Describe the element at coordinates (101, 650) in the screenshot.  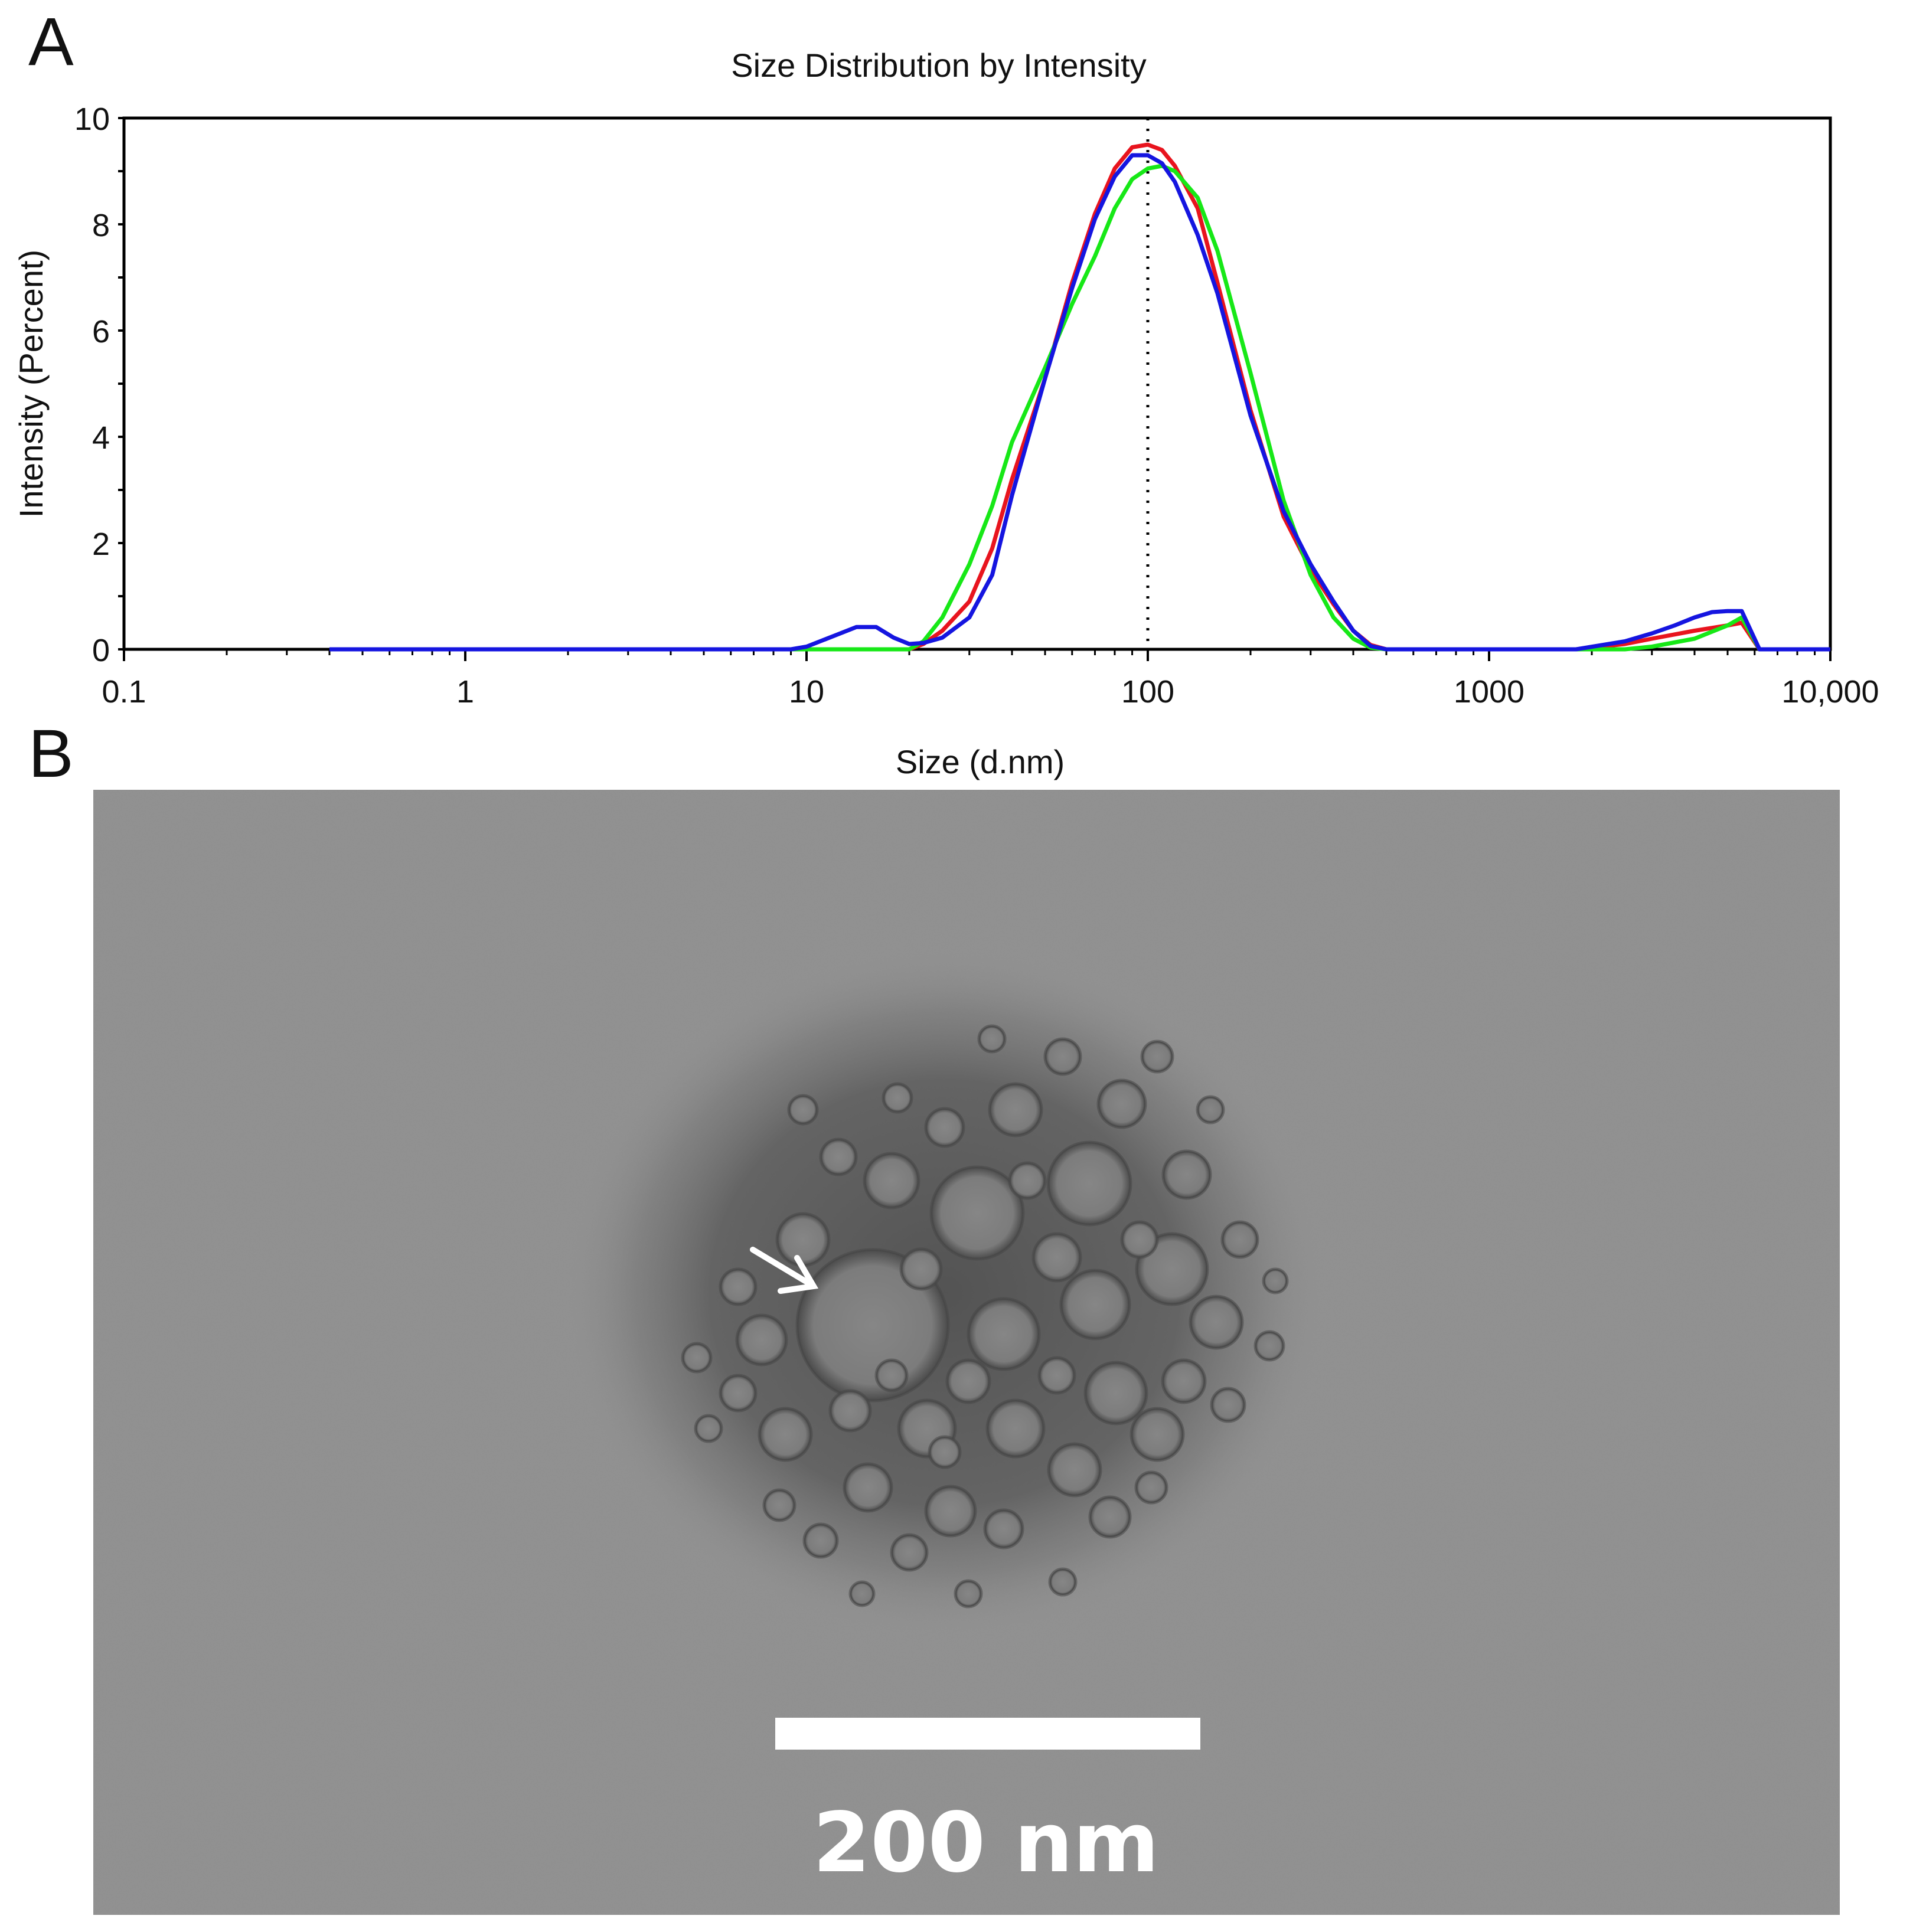
I see `y-tick-label: 0` at that location.